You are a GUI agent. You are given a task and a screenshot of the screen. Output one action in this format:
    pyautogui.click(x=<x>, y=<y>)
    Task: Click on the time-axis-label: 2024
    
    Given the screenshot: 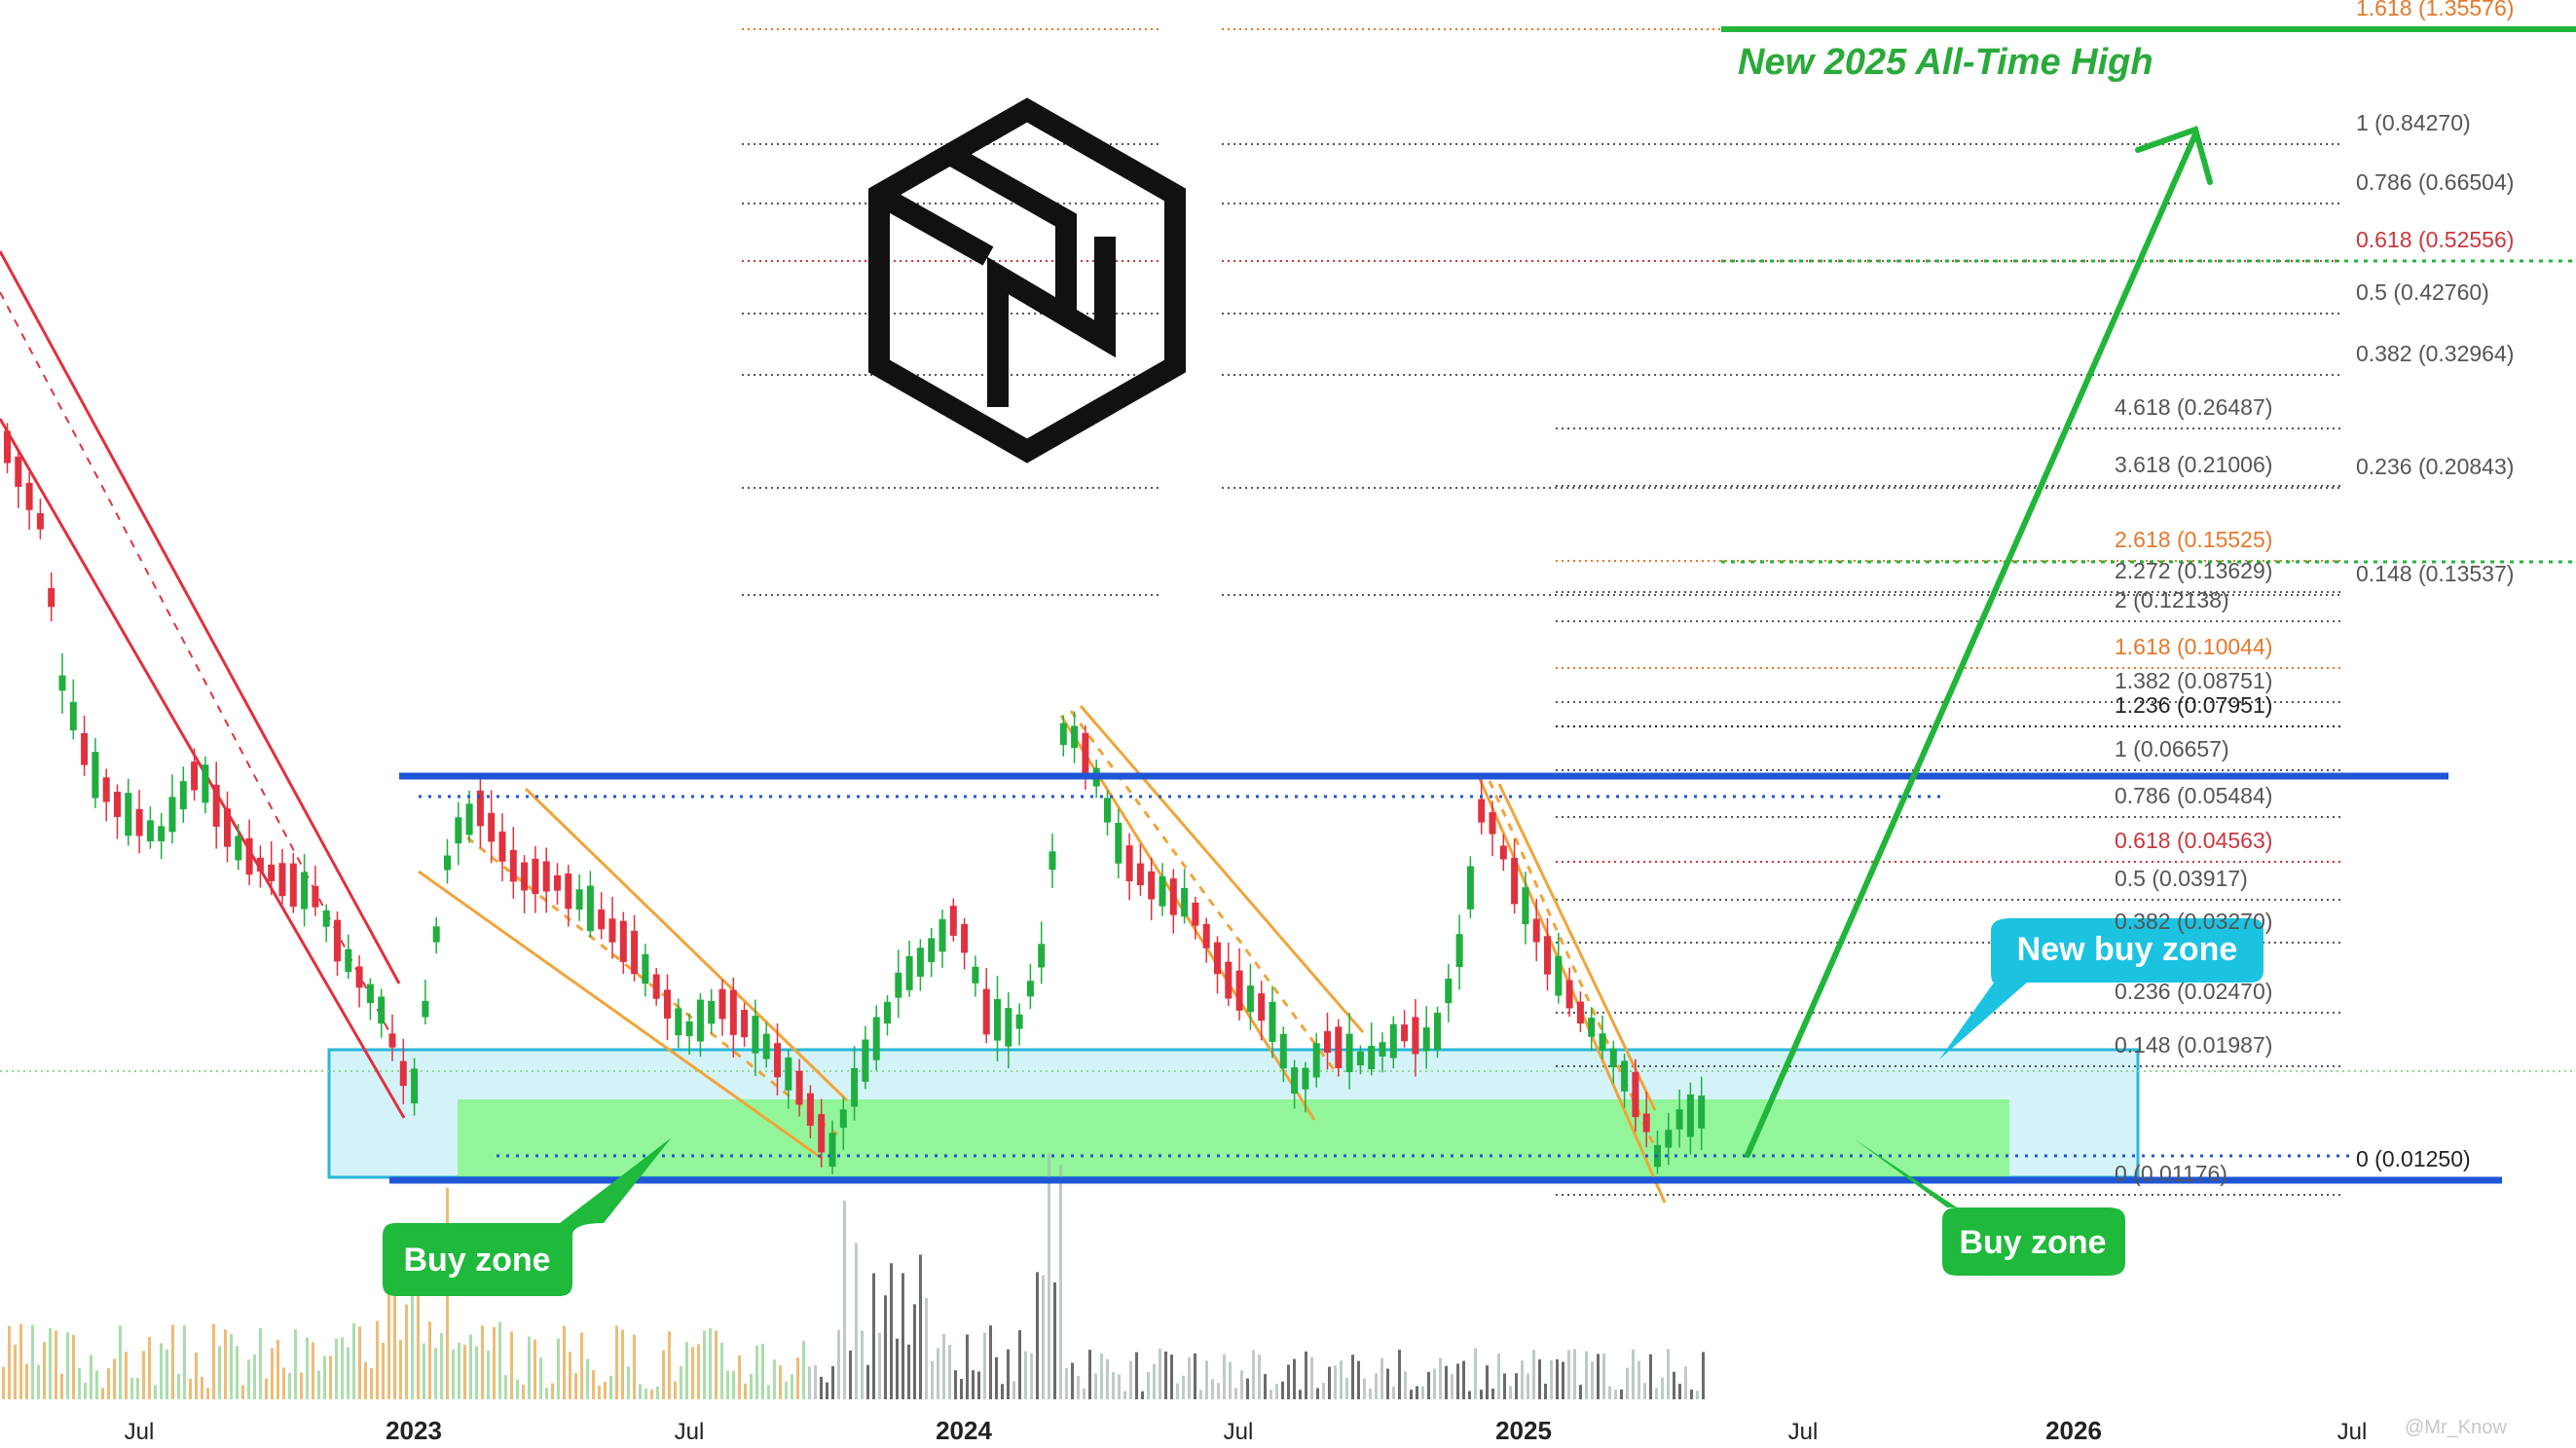 What is the action you would take?
    pyautogui.click(x=964, y=1430)
    